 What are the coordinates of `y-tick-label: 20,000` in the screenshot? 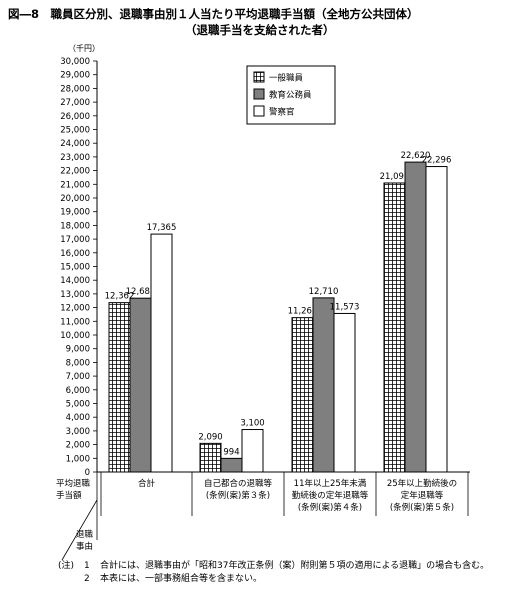 It's located at (75, 199).